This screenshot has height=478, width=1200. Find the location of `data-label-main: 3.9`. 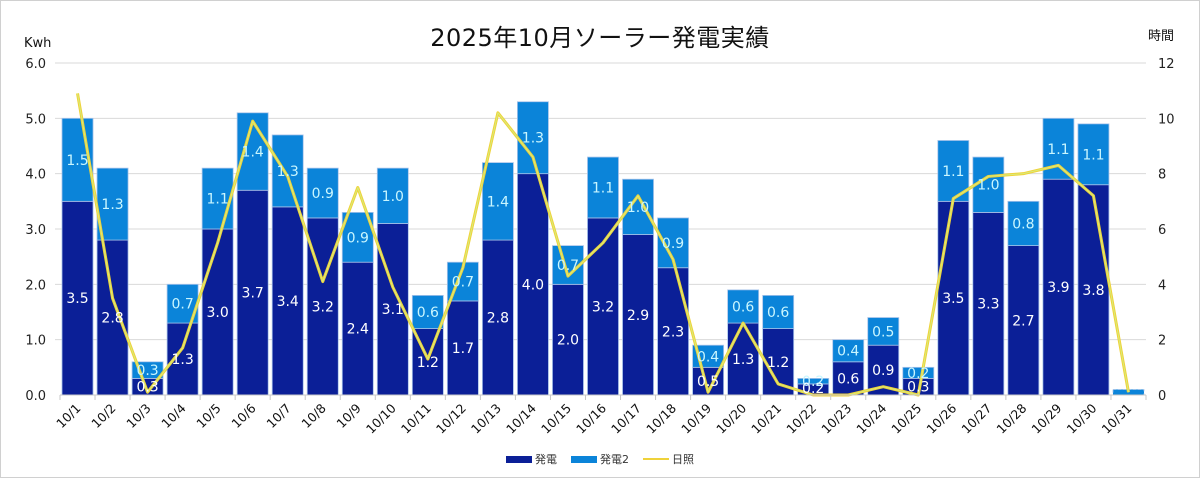

data-label-main: 3.9 is located at coordinates (1058, 288).